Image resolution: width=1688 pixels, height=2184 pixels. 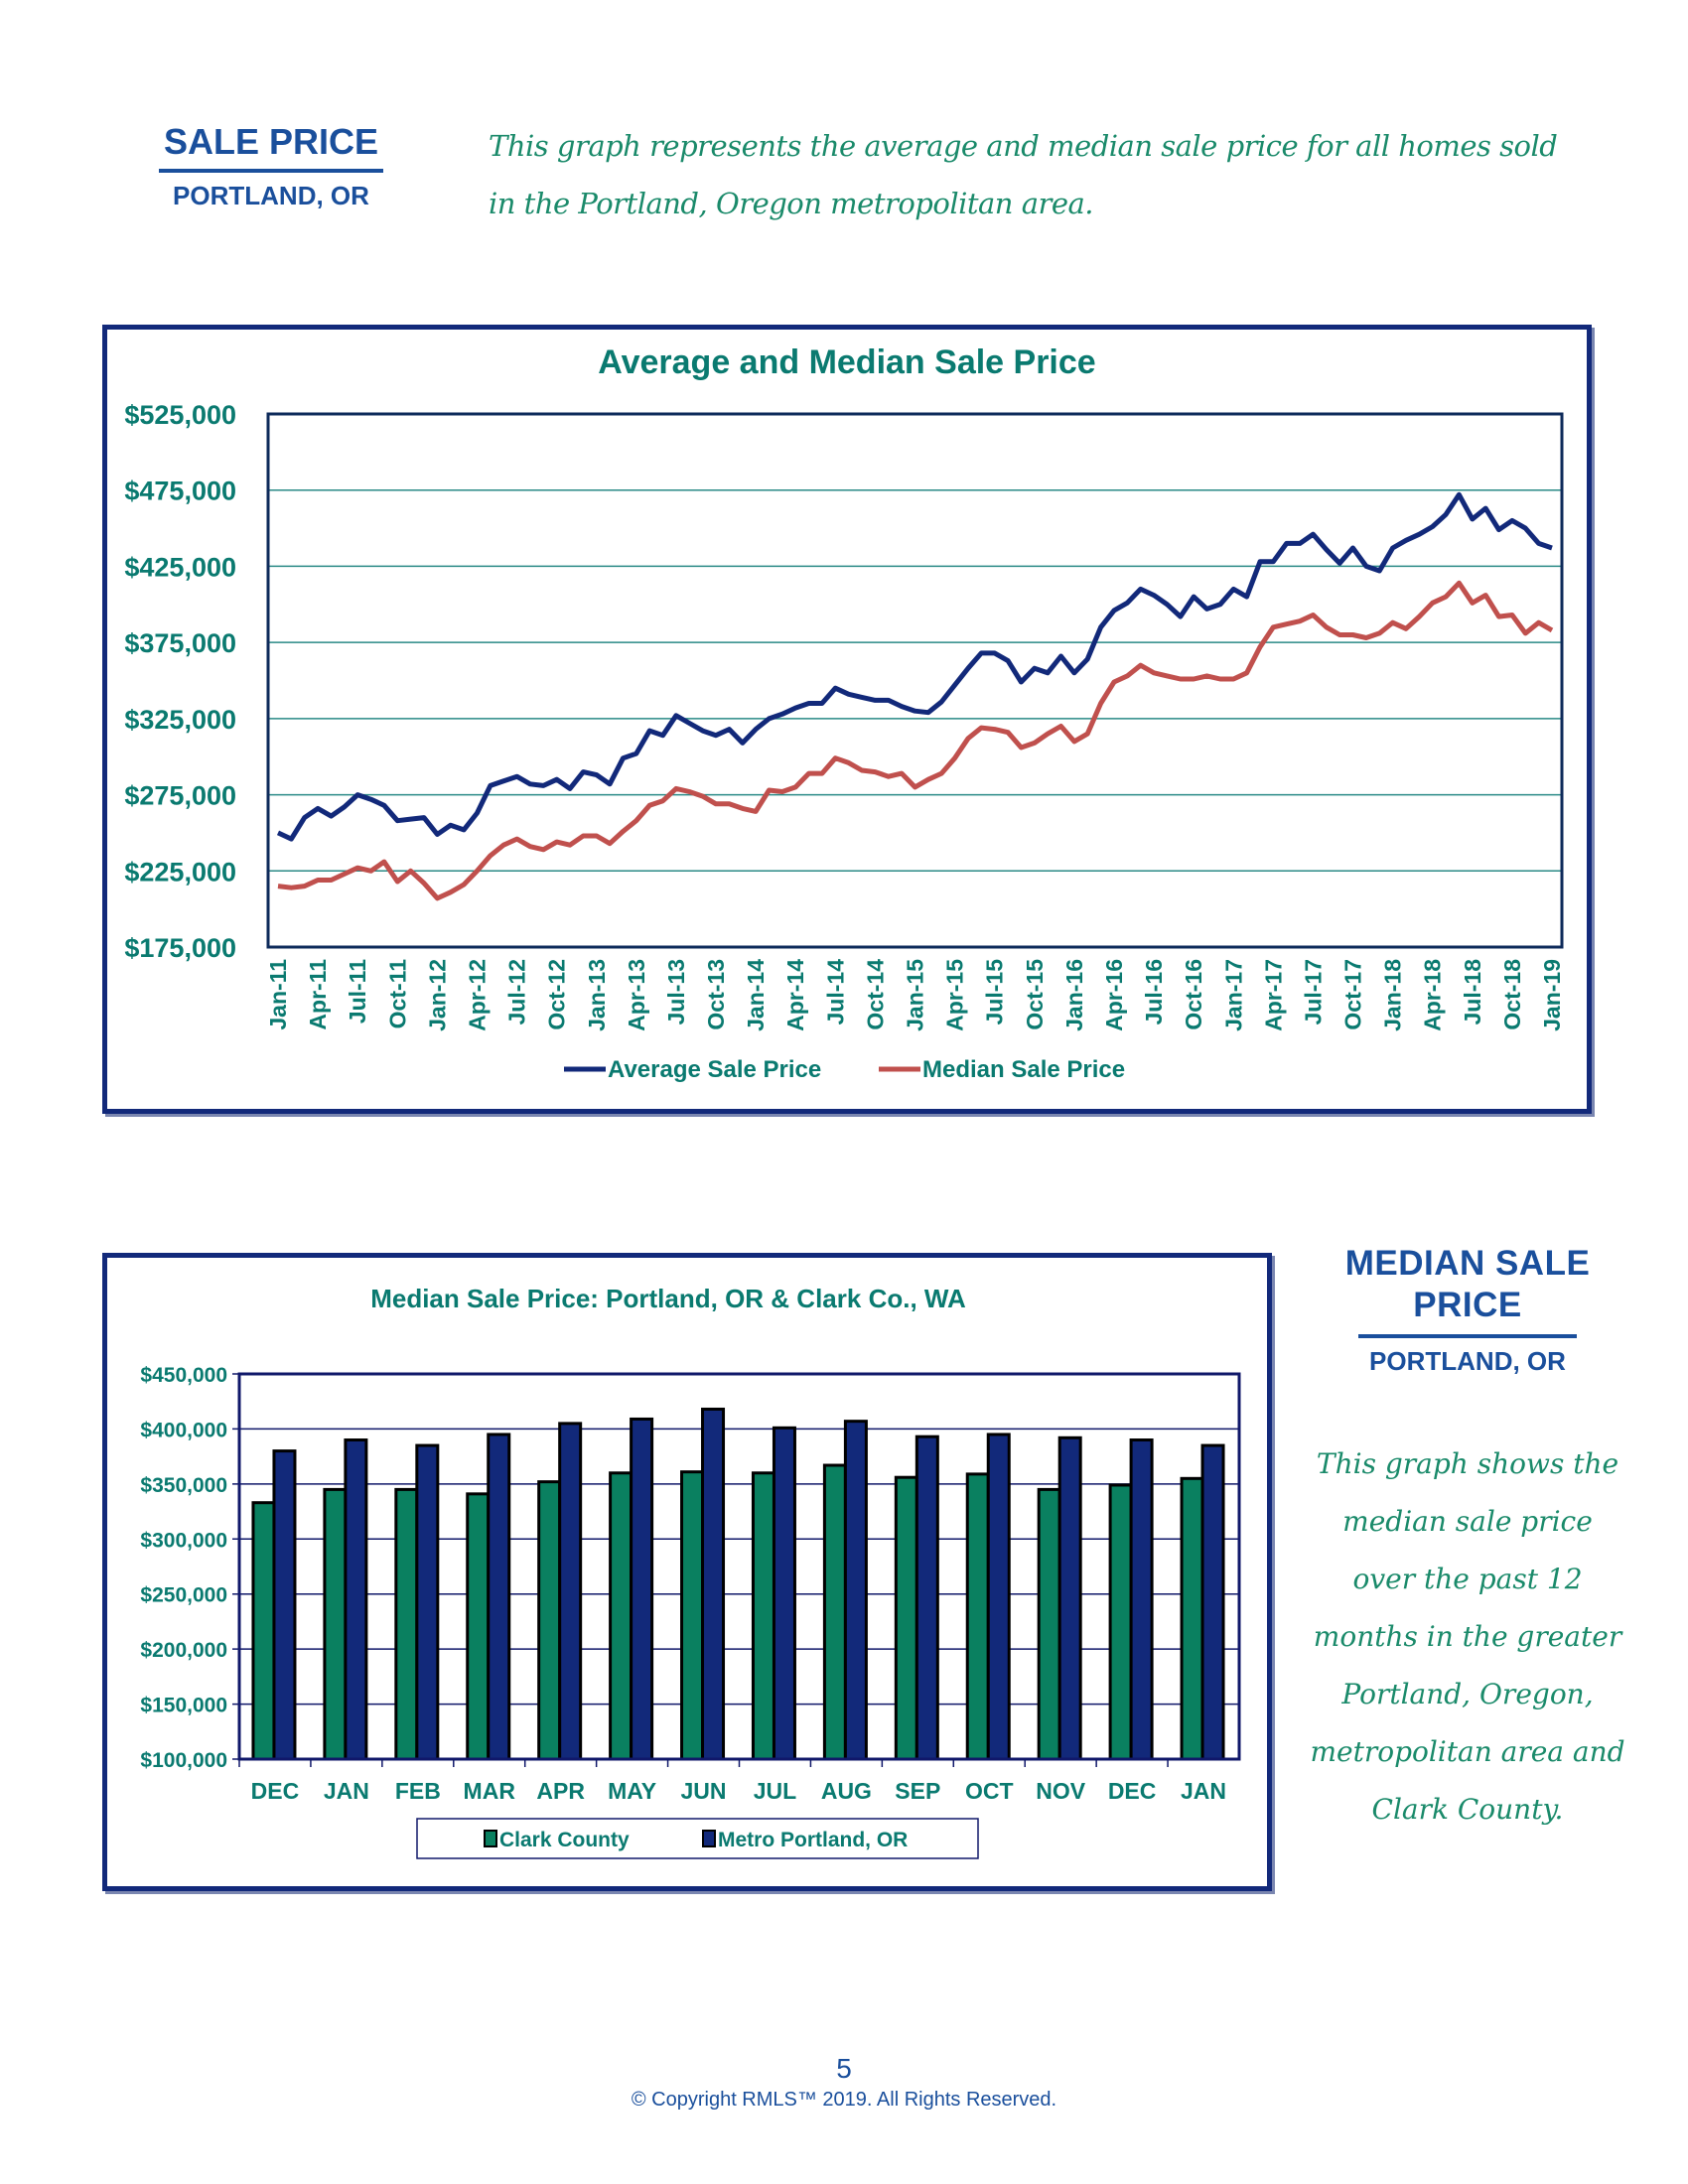 What do you see at coordinates (517, 991) in the screenshot?
I see `x-tick-label: Jul-12` at bounding box center [517, 991].